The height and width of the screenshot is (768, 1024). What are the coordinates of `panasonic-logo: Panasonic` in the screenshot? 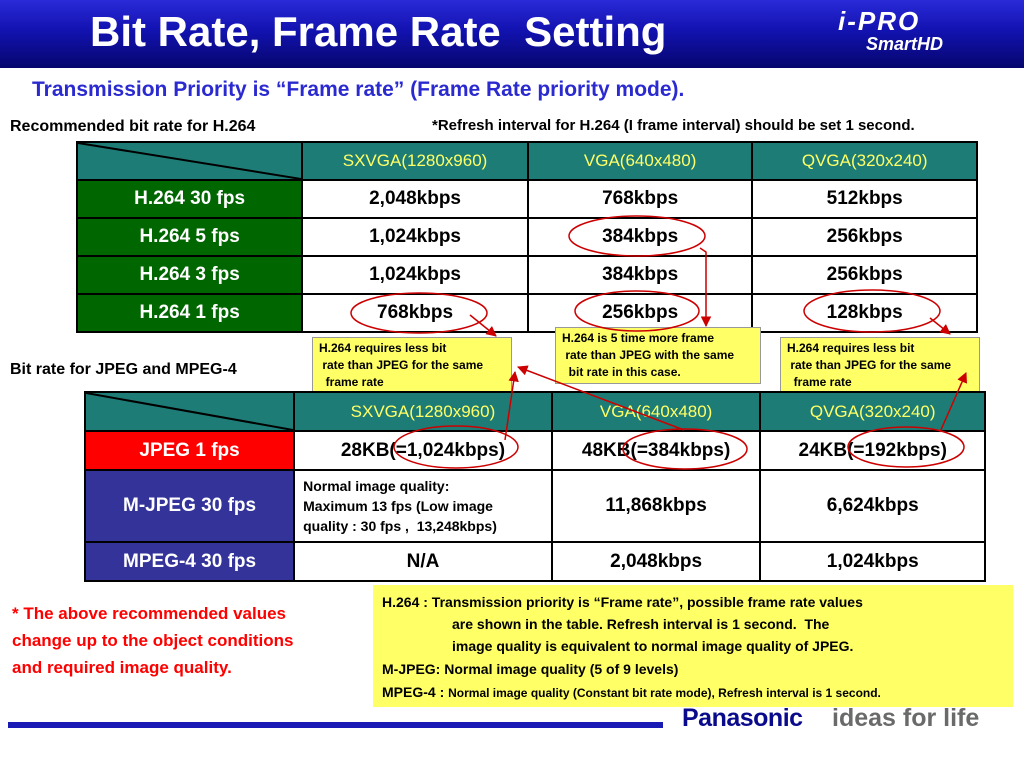 It's located at (742, 718).